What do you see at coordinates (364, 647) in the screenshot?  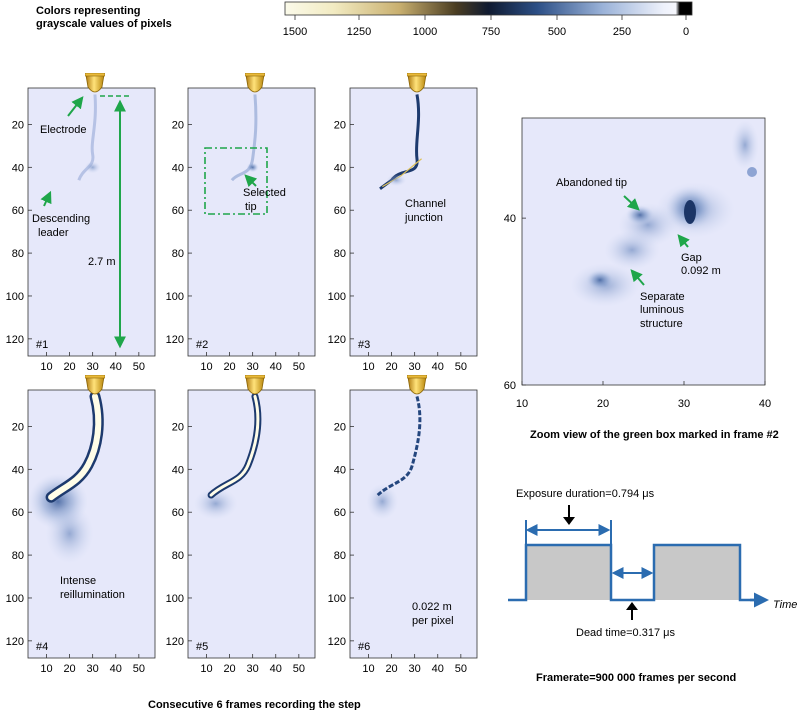 I see `frame-number: #6` at bounding box center [364, 647].